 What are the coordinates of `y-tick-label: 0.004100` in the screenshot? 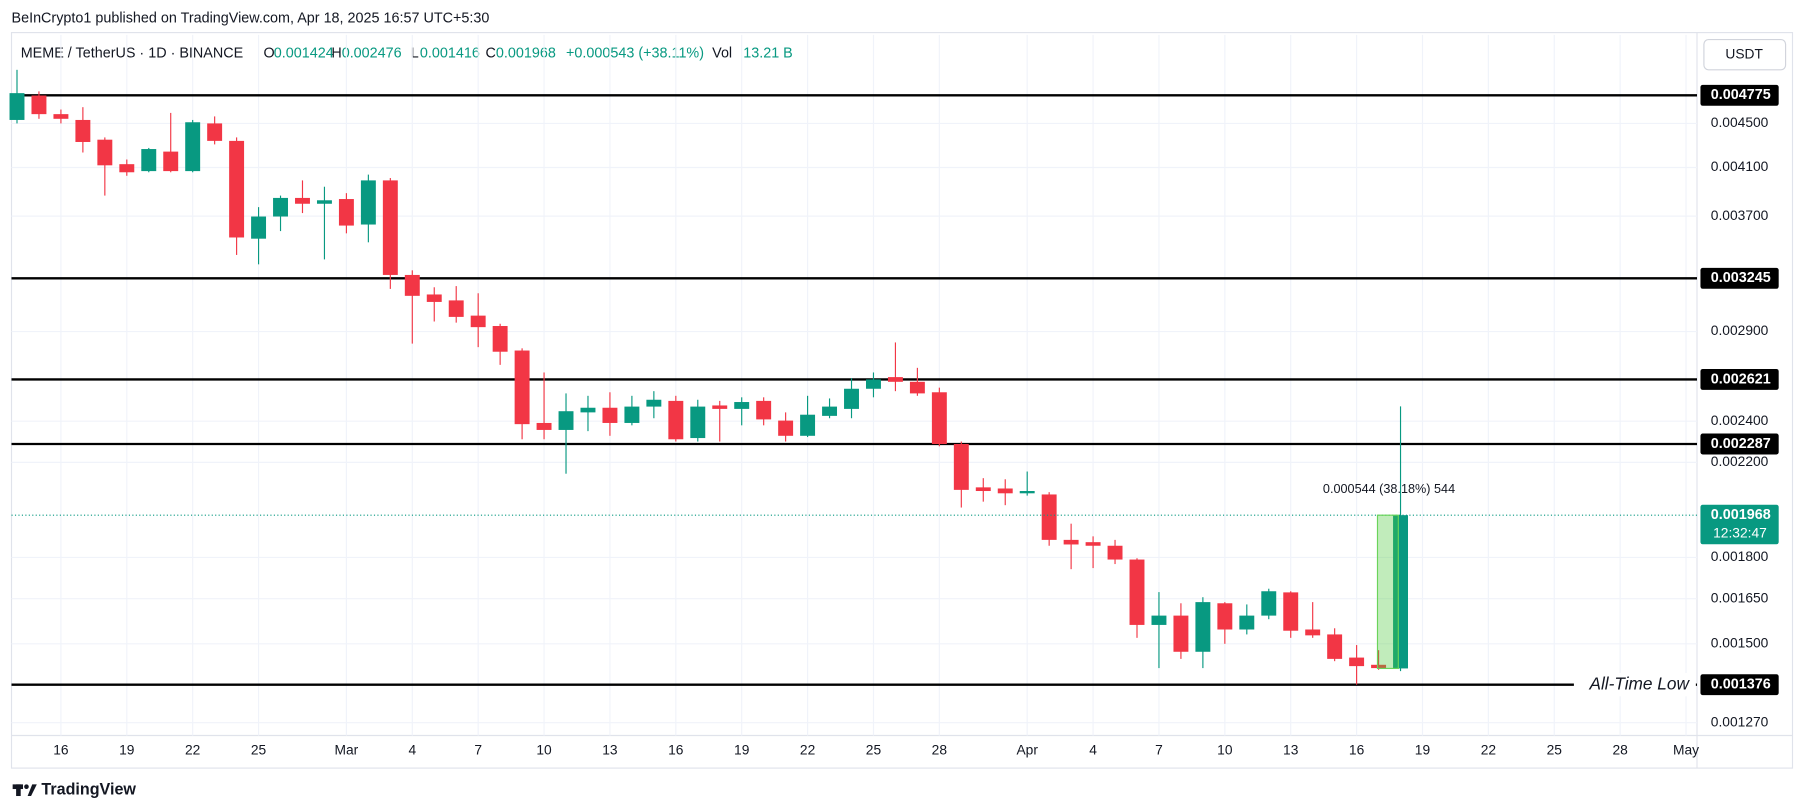 It's located at (1740, 166).